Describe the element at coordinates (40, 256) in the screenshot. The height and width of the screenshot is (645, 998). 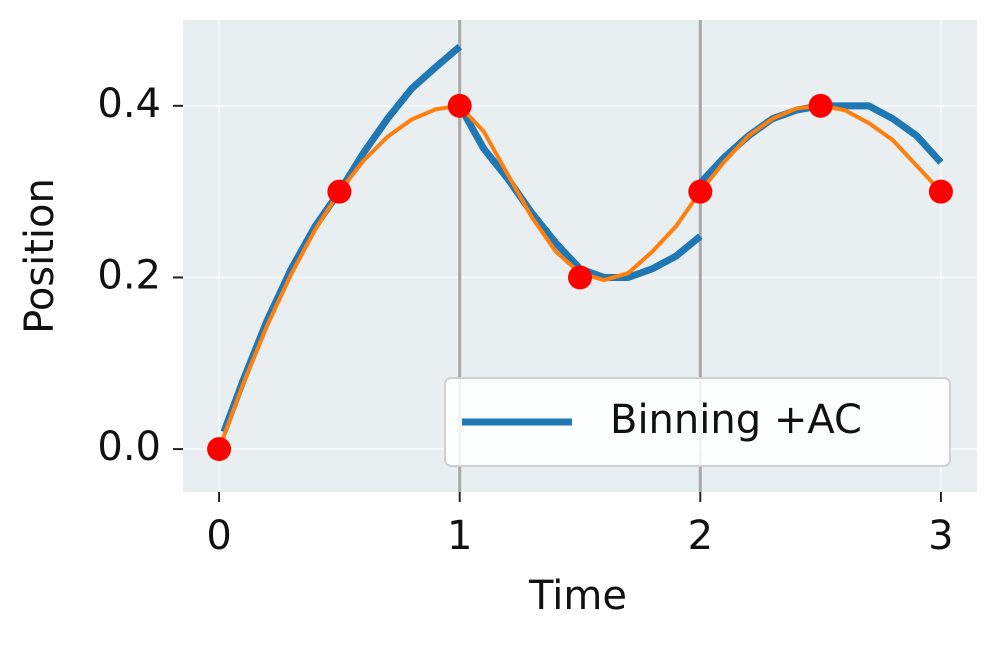
I see `y-axis-label: Position` at that location.